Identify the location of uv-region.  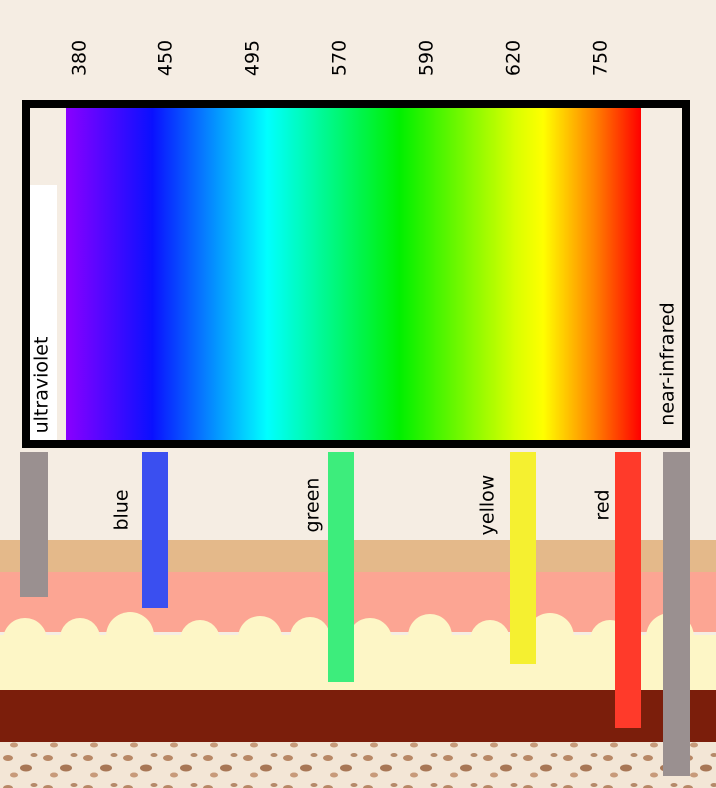
(43, 312).